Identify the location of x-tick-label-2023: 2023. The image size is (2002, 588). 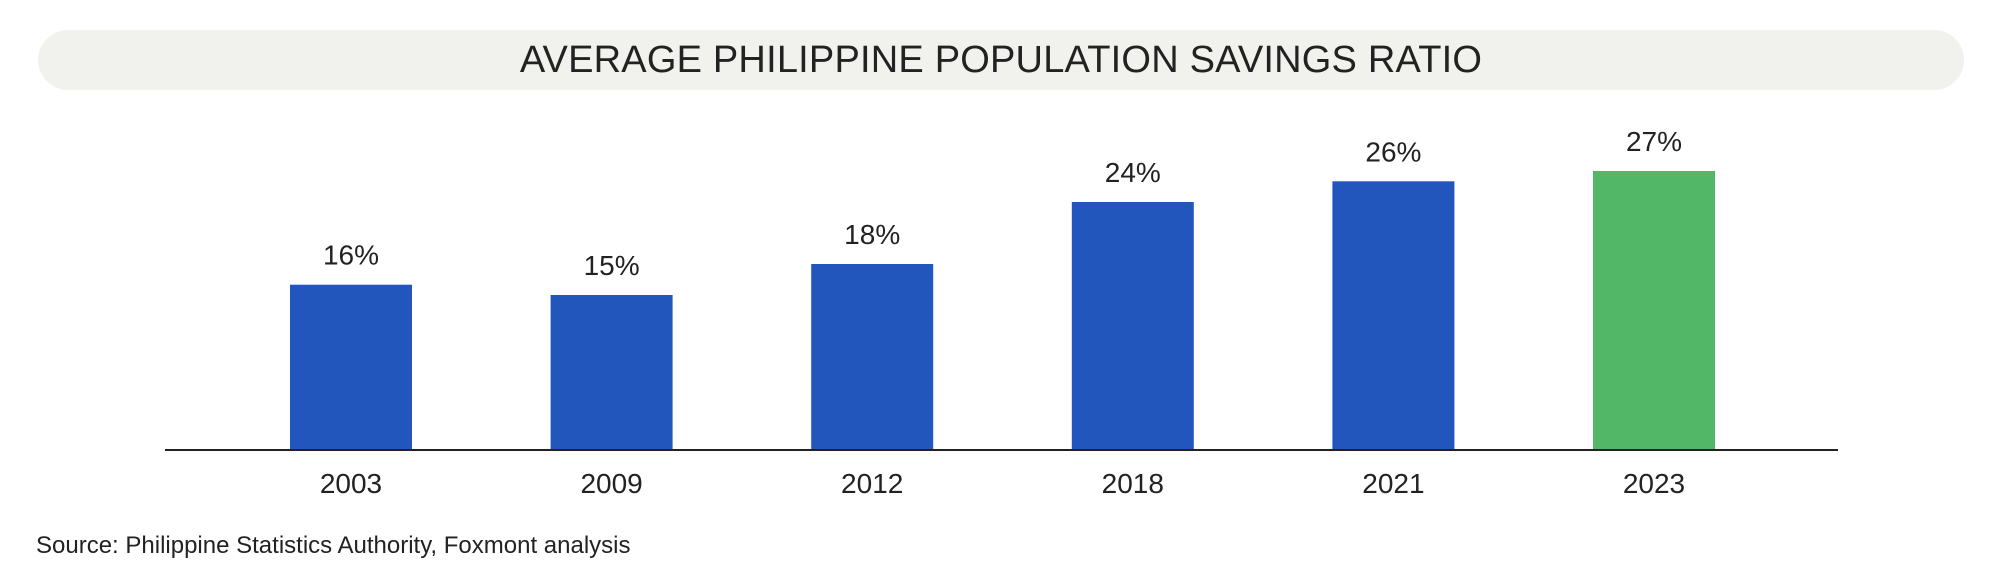
(1654, 483).